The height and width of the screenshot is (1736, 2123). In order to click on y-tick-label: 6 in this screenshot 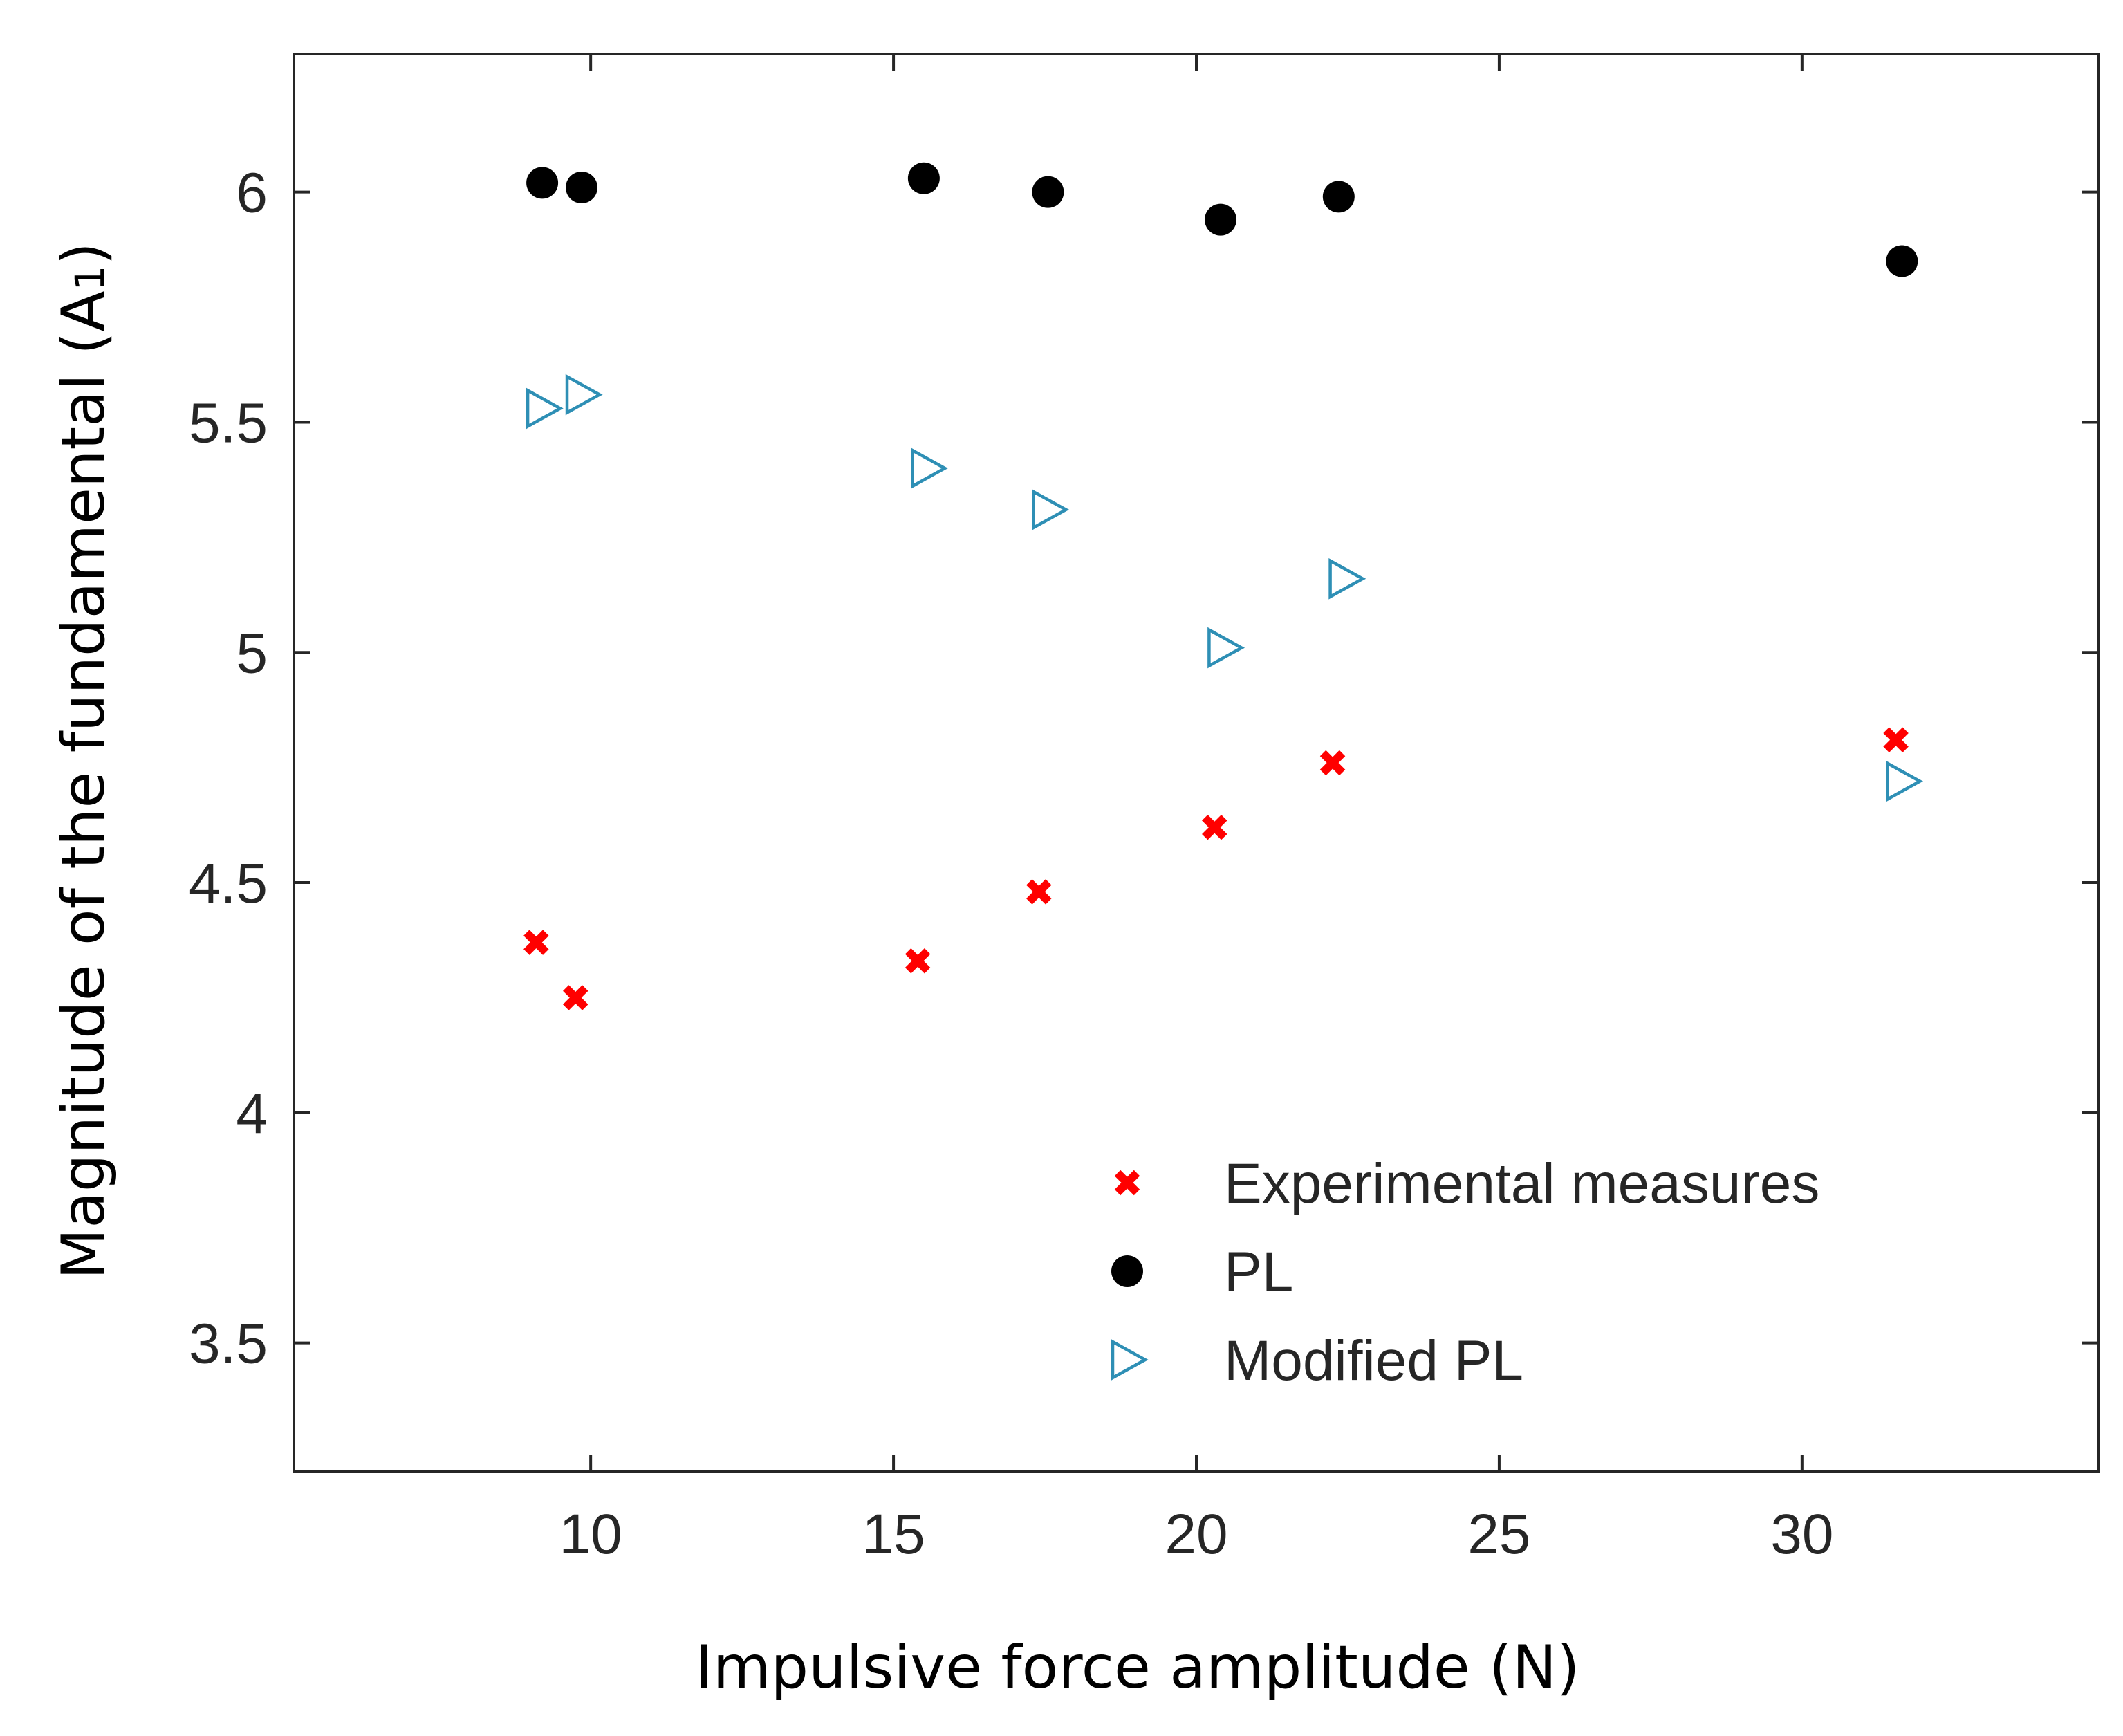, I will do `click(252, 193)`.